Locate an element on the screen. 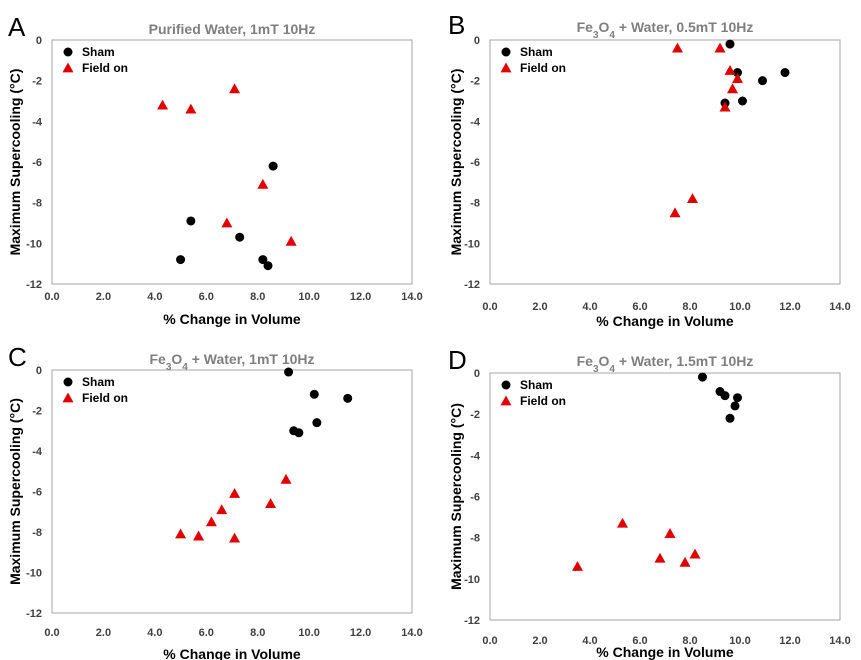  y-axis-label: Maximum Supercooling (°C) is located at coordinates (15, 162).